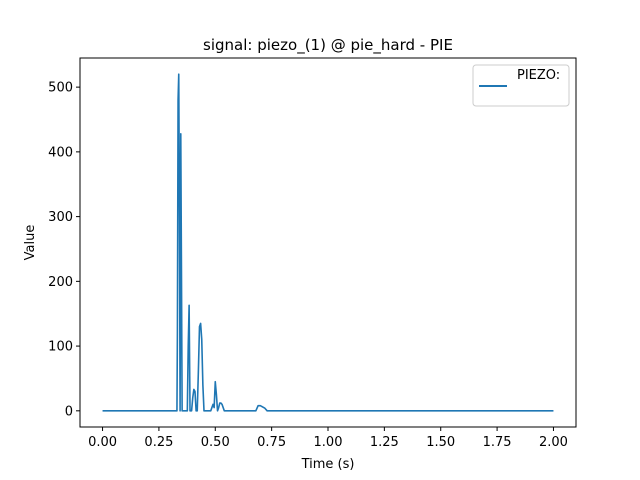 This screenshot has height=480, width=640. Describe the element at coordinates (60, 282) in the screenshot. I see `y-tick-label: 200` at that location.